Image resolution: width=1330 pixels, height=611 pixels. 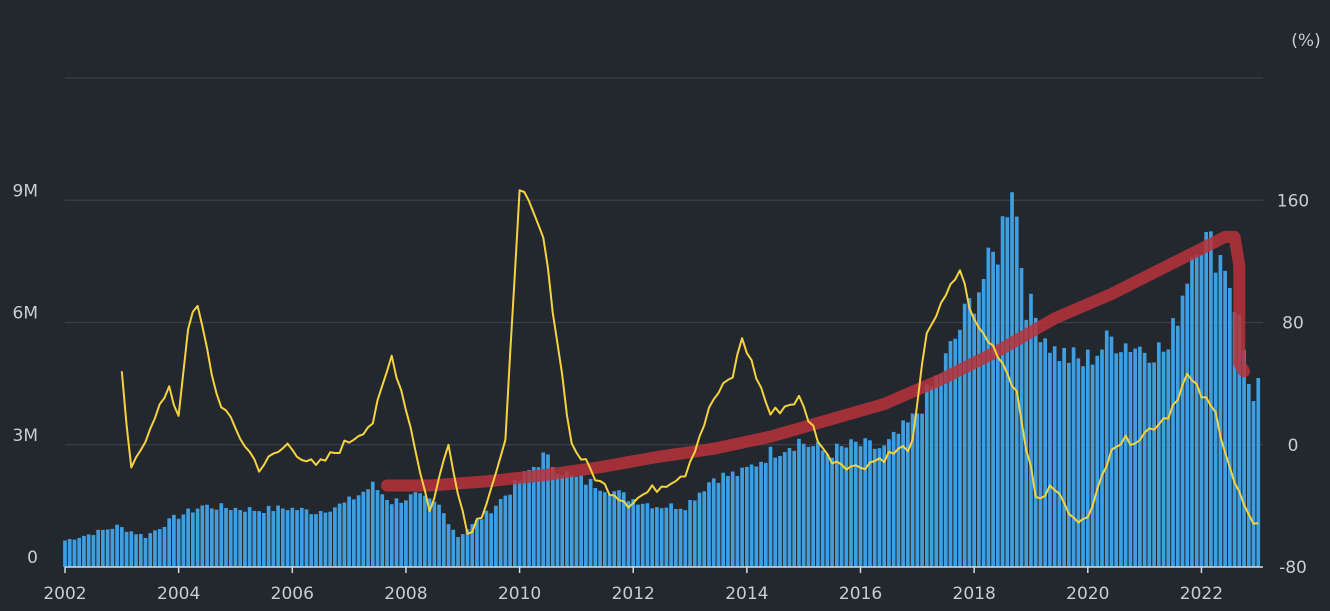 I want to click on right-axis-unit-label: (%), so click(x=1305, y=41).